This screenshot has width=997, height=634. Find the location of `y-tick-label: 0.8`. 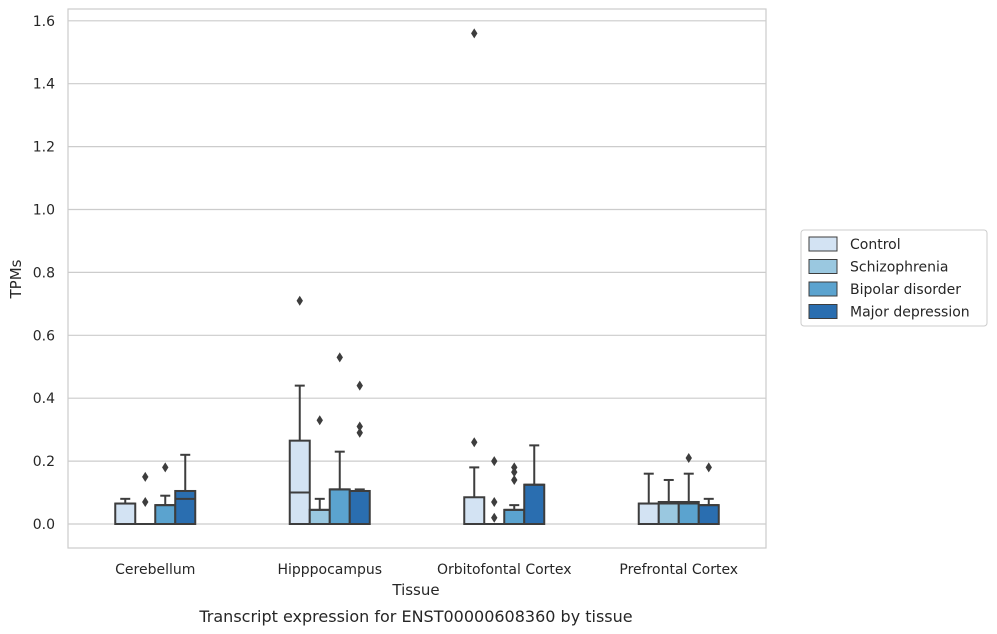

y-tick-label: 0.8 is located at coordinates (44, 273).